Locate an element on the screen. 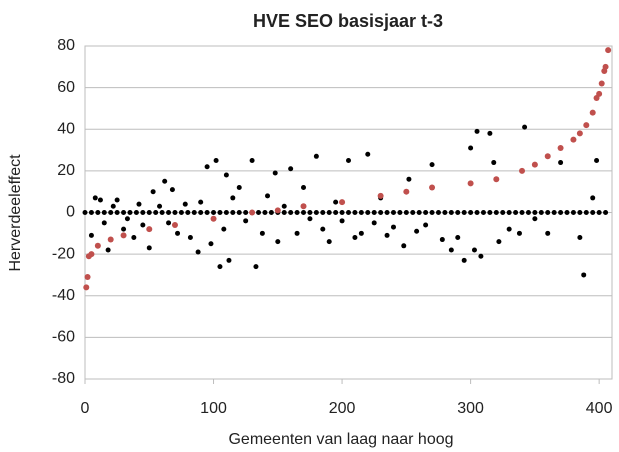 This screenshot has height=452, width=619. x-tick-label: 200 is located at coordinates (342, 408).